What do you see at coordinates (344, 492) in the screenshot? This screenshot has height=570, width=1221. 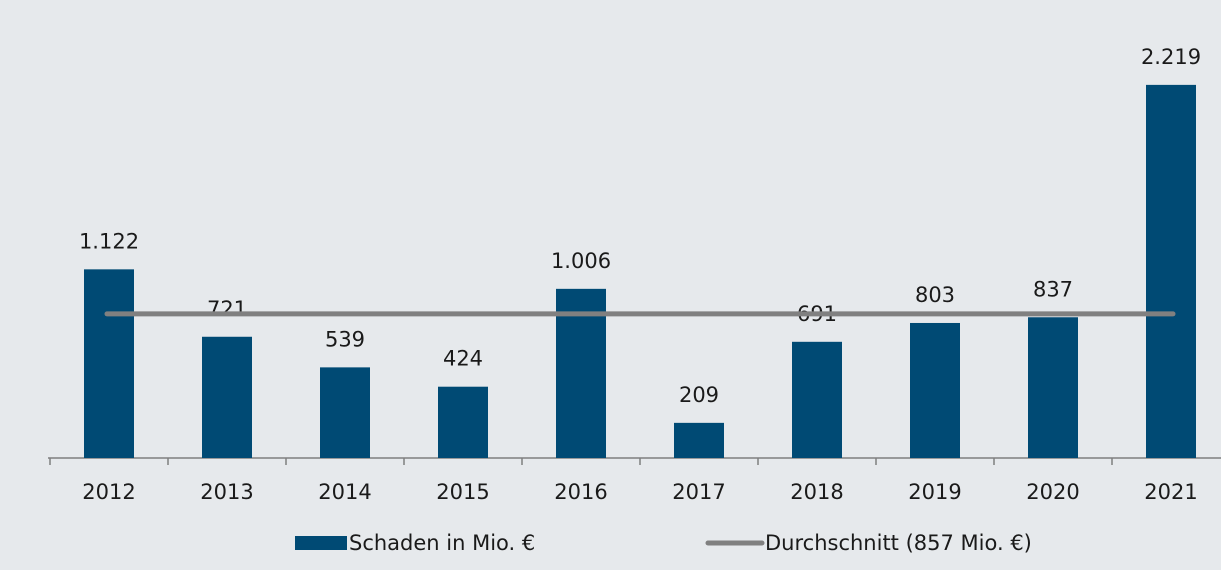 I see `x-tick-label: 2014` at bounding box center [344, 492].